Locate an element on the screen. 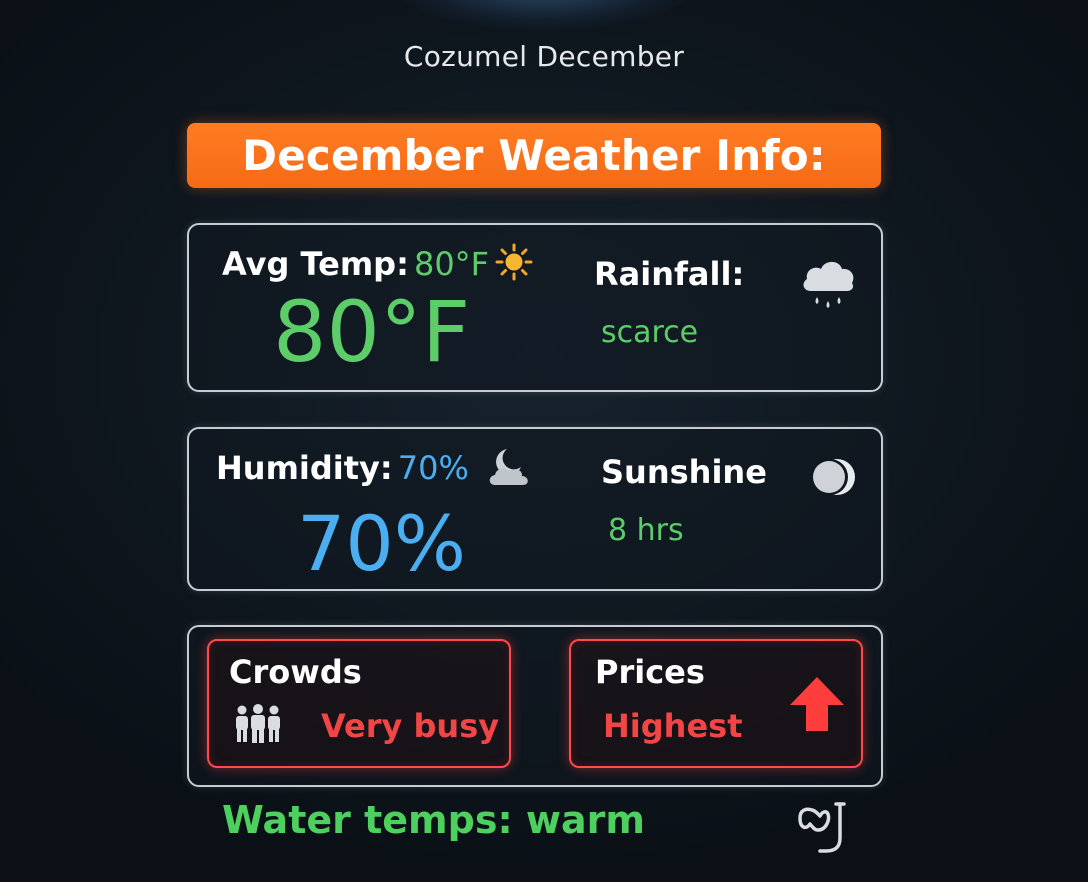 The image size is (1088, 882). avg-temp-heading: Avg Temp: 80°F is located at coordinates (355, 264).